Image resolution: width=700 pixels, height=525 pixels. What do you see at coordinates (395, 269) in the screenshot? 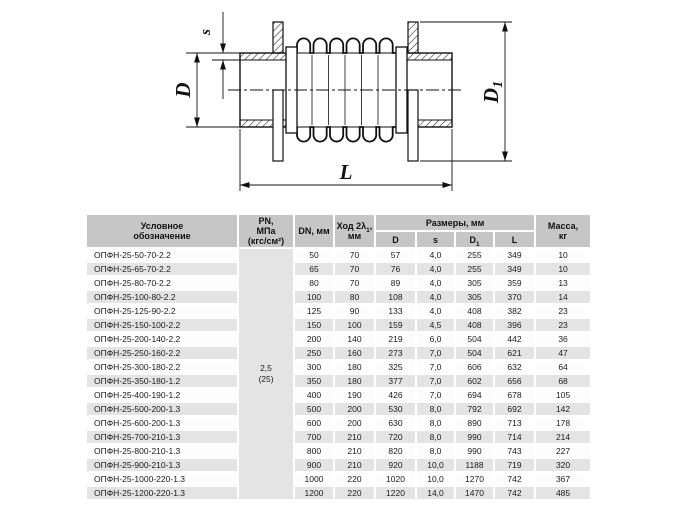
I see `cell-d: 76` at bounding box center [395, 269].